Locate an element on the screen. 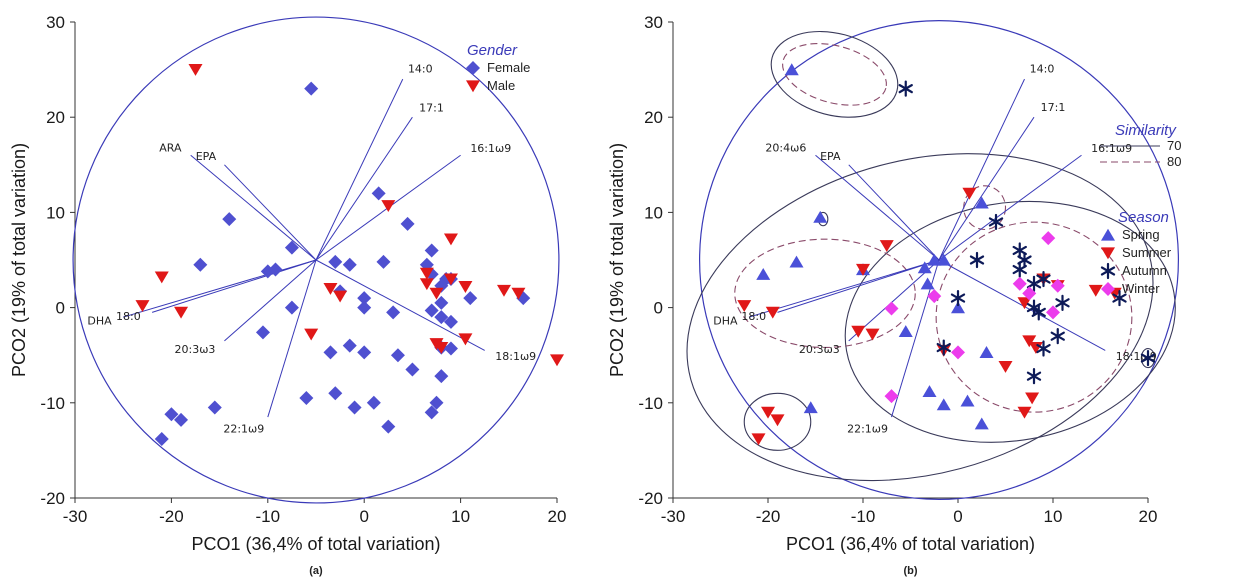 The image size is (1250, 578). x-tick-label: -20 is located at coordinates (768, 516).